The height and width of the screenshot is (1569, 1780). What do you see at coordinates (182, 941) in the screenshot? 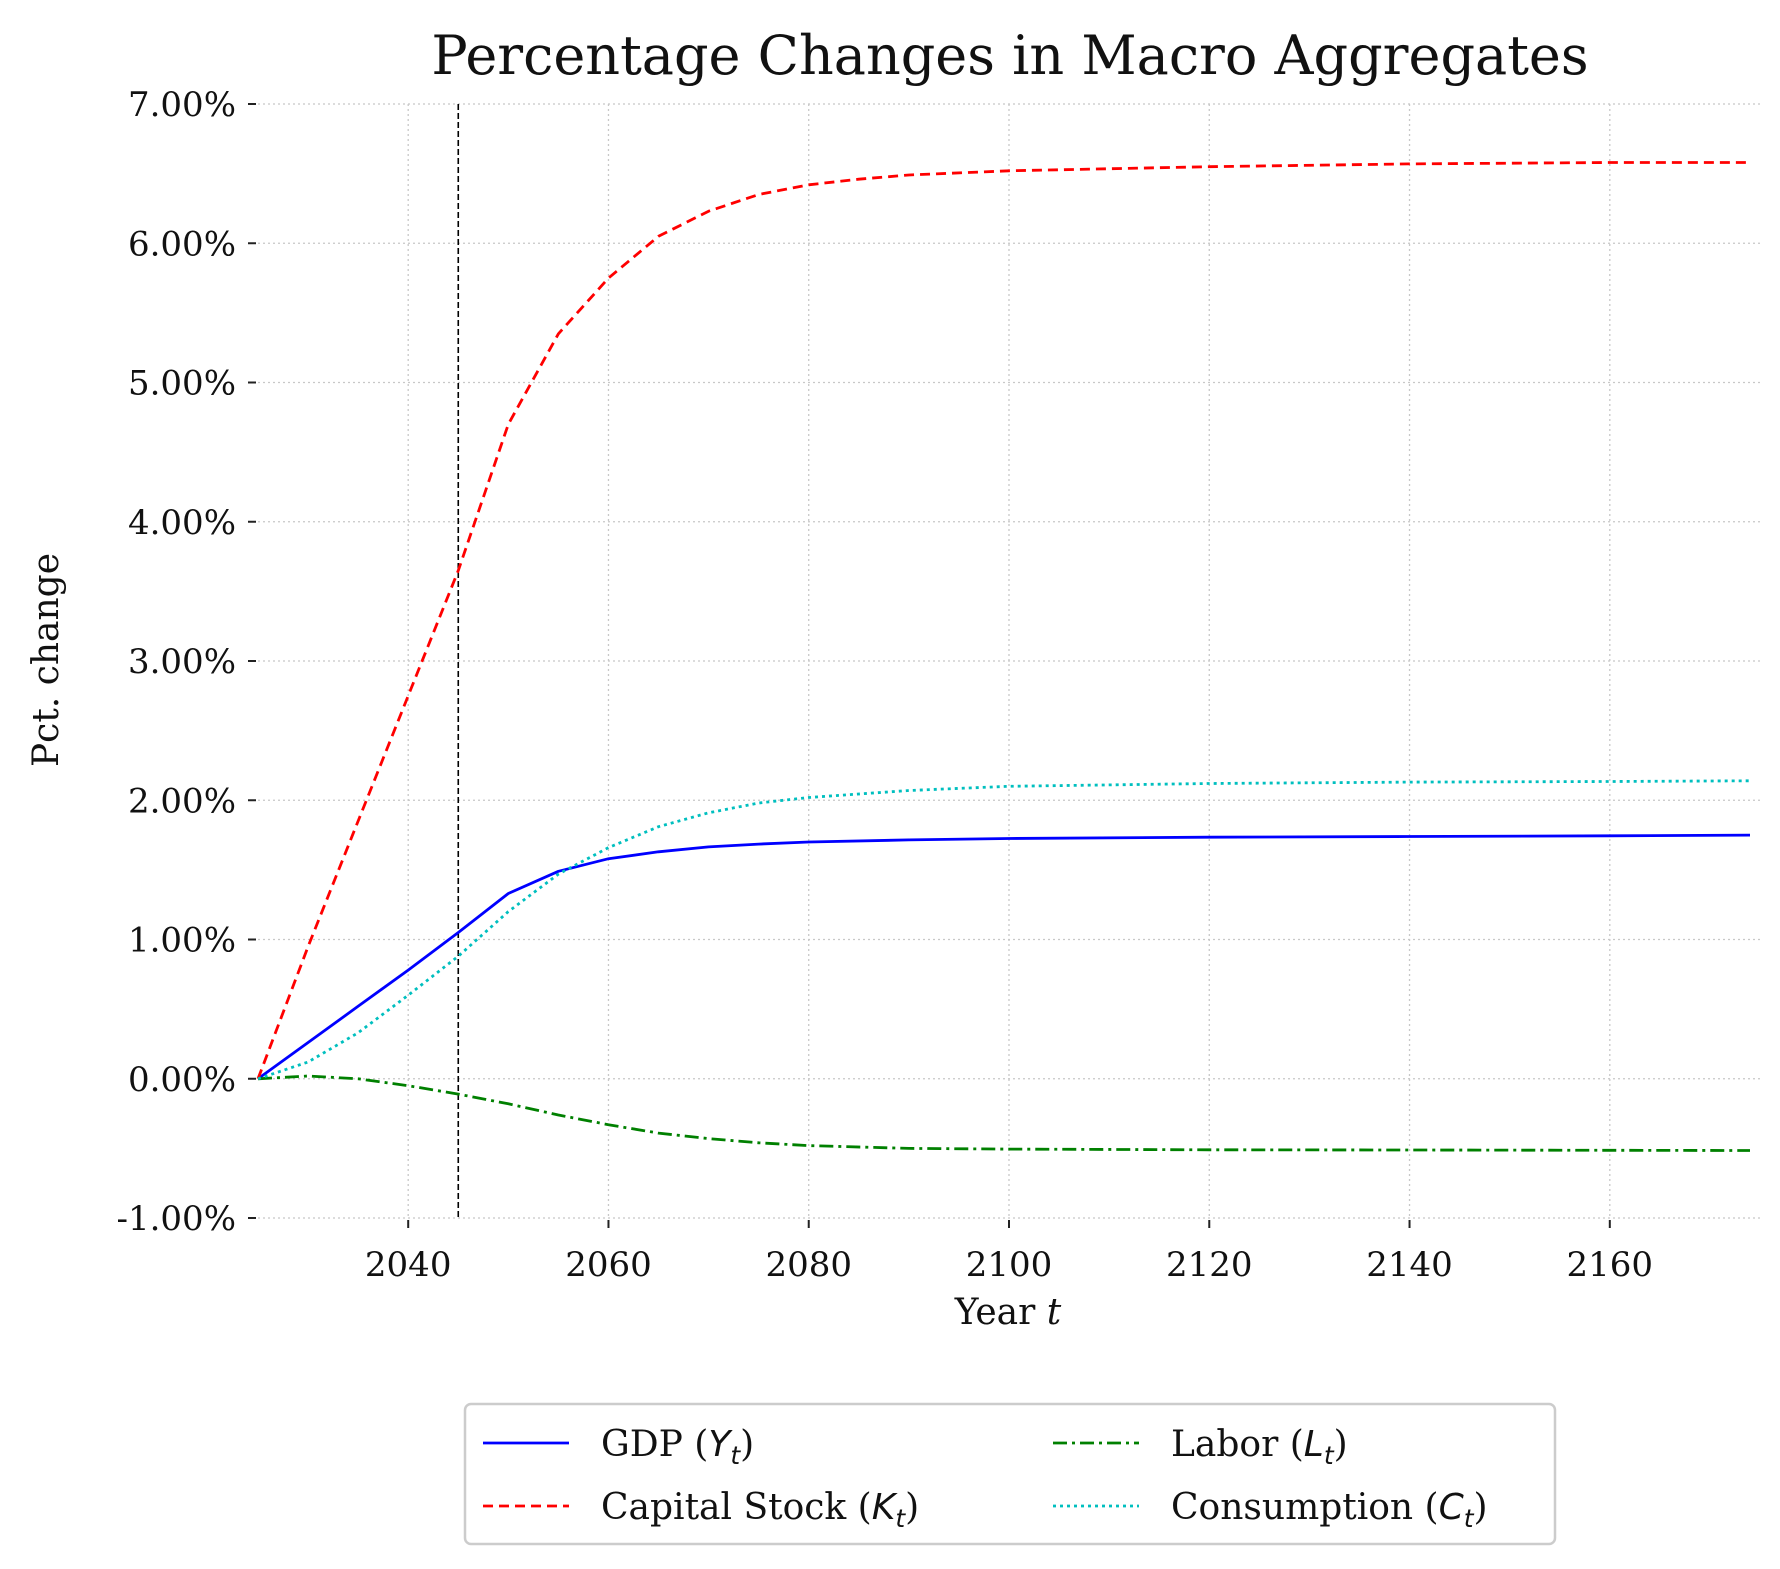
I see `y-tick-label: 1.00%` at bounding box center [182, 941].